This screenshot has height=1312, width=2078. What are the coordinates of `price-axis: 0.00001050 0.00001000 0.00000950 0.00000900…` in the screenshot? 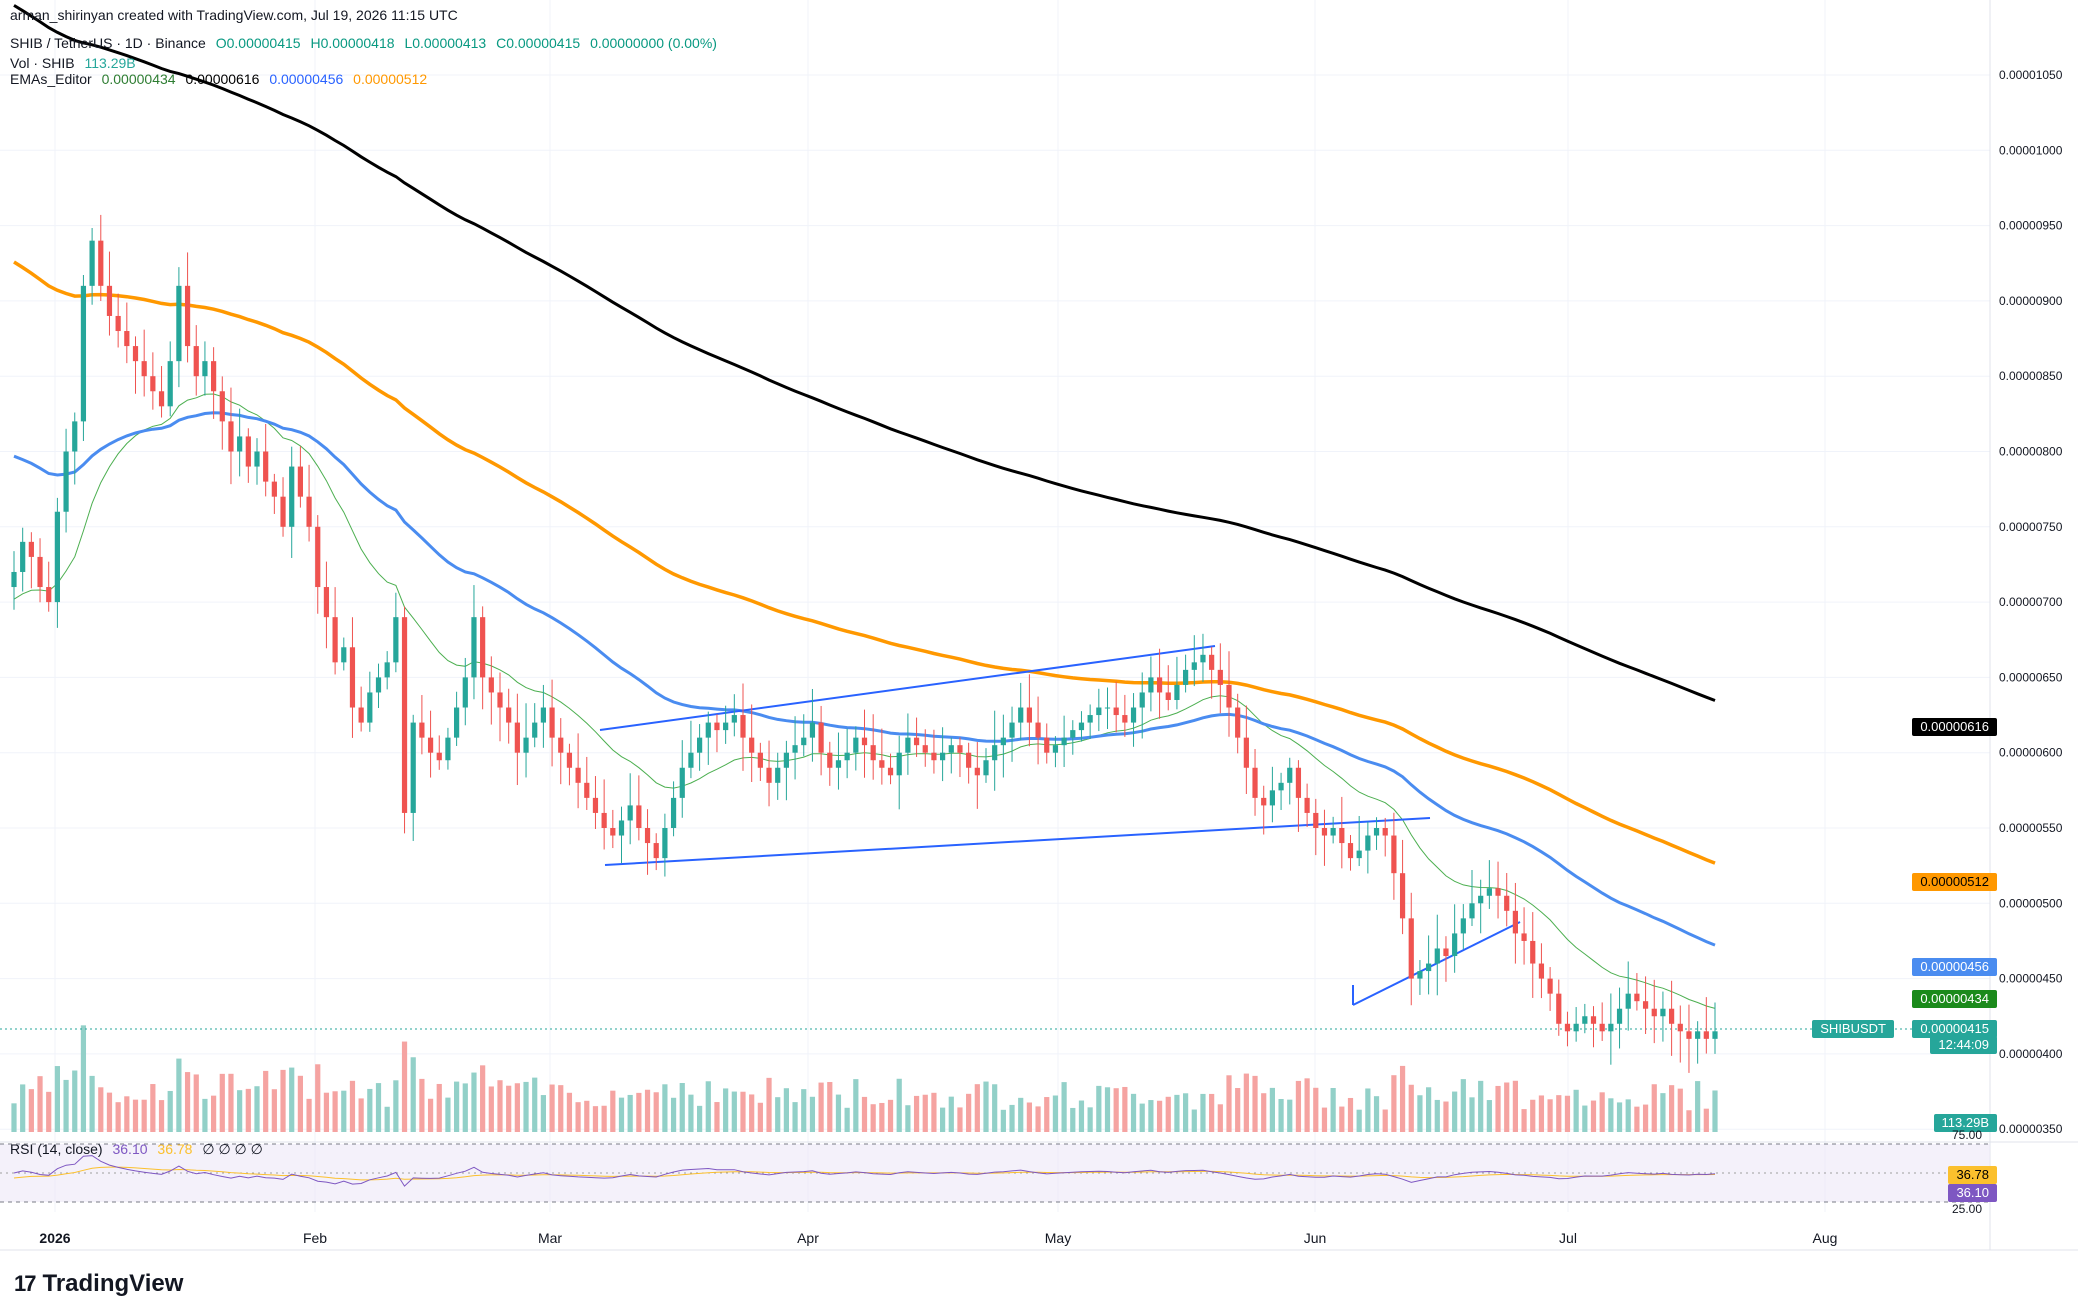 It's located at (2031, 602).